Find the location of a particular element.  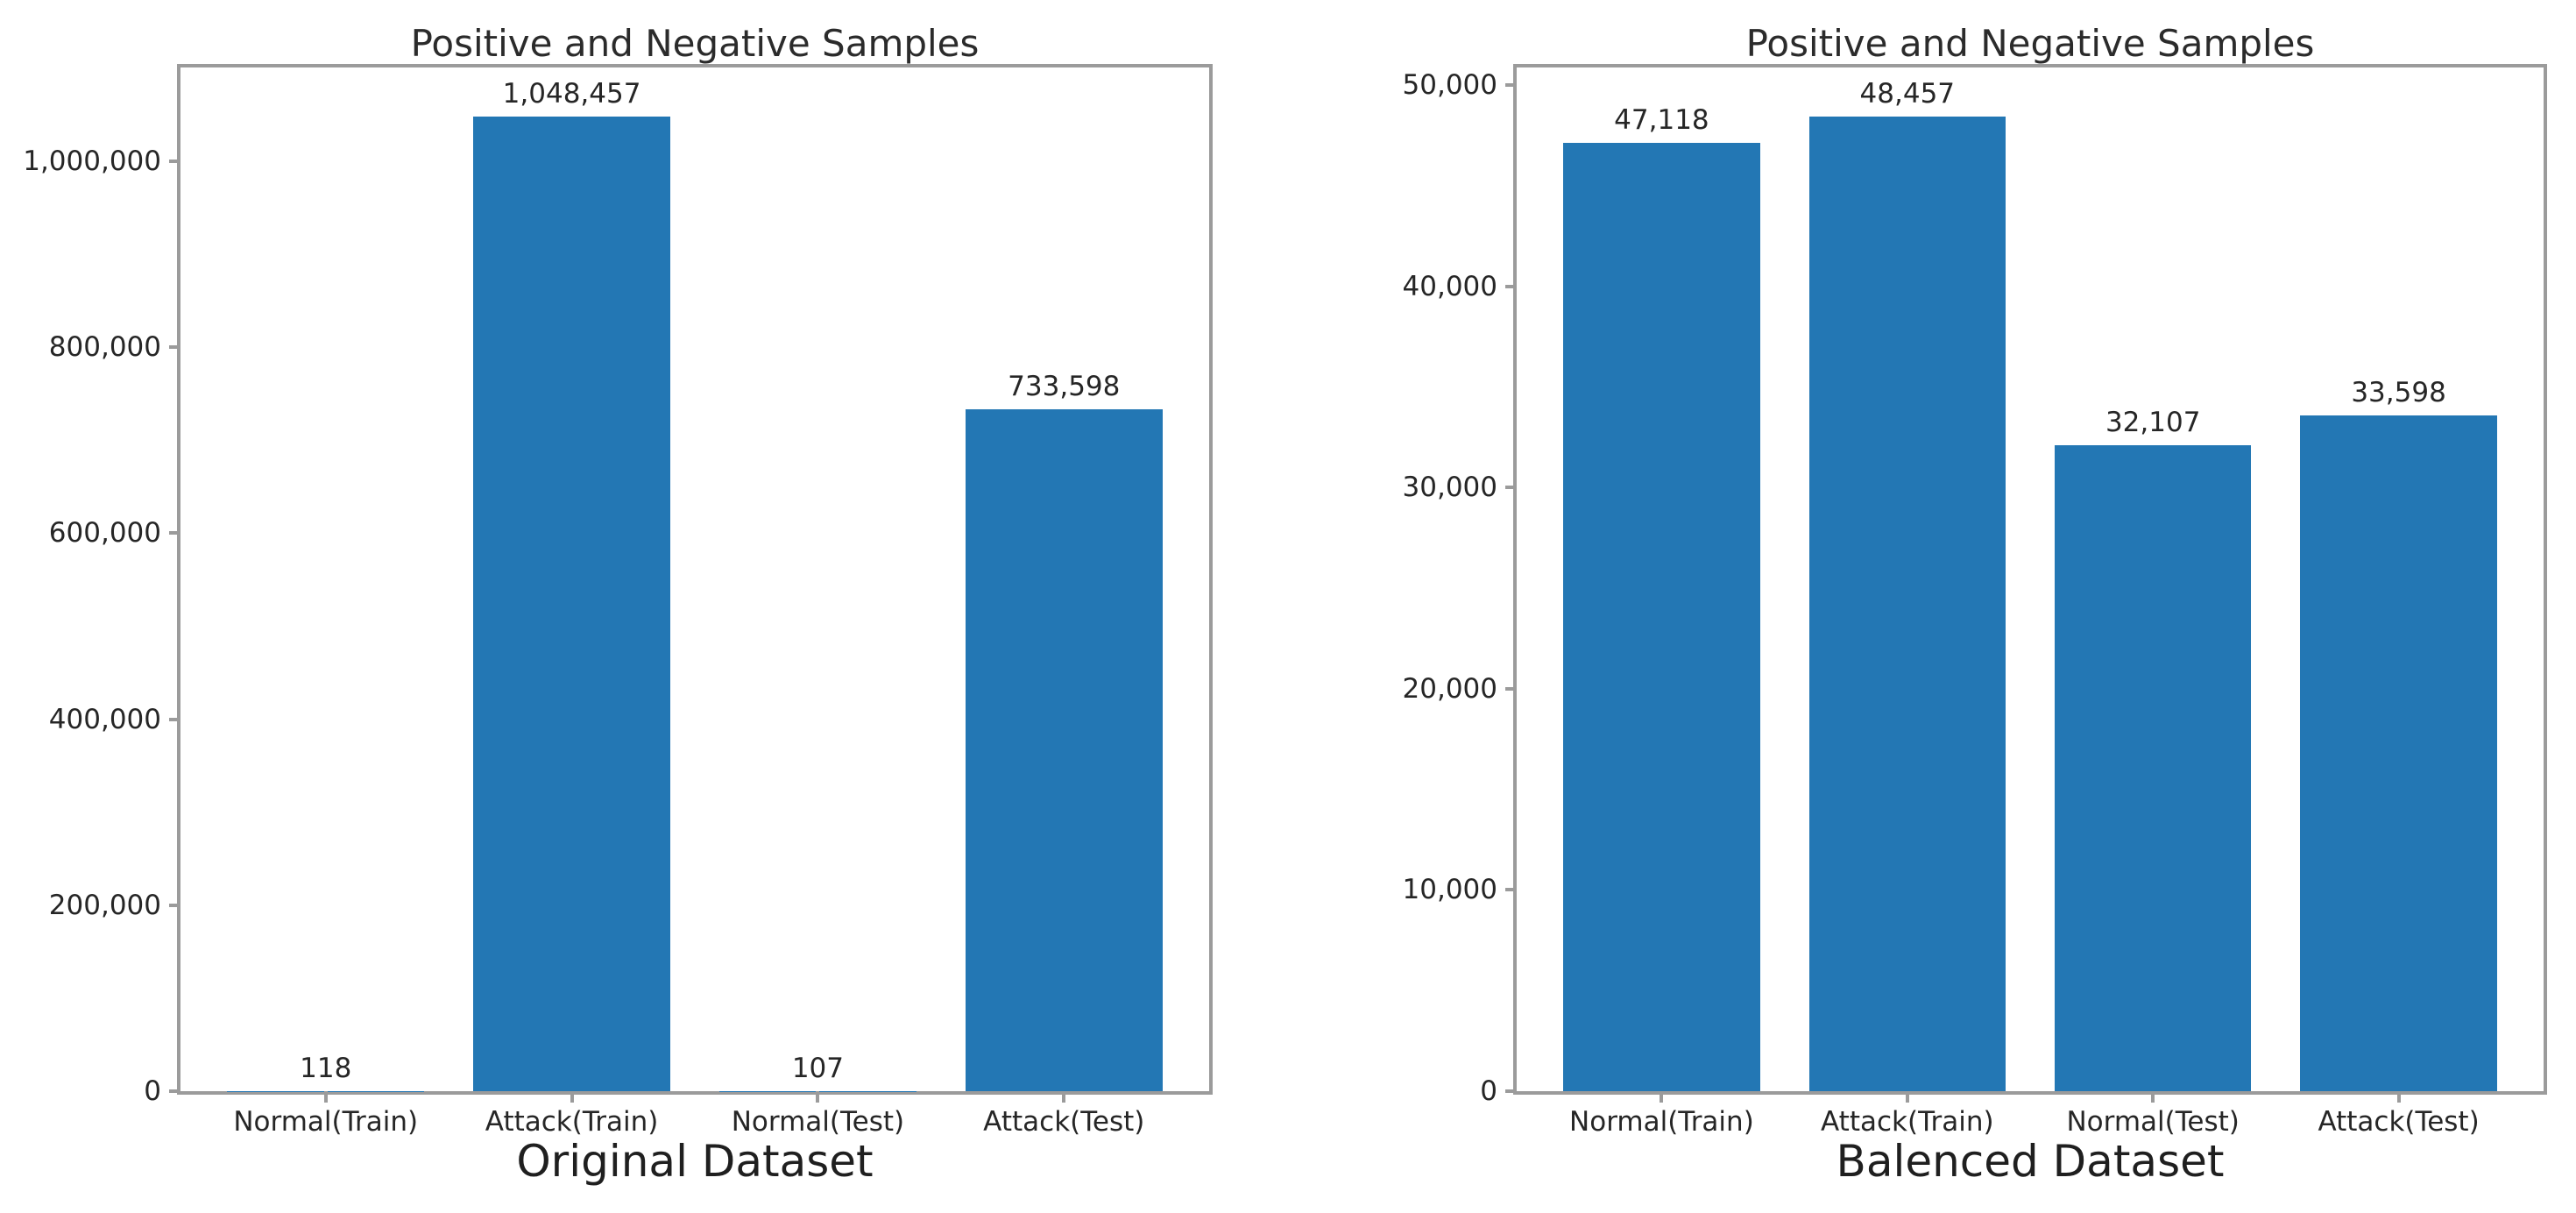

bar-normal-train is located at coordinates (1661, 617).